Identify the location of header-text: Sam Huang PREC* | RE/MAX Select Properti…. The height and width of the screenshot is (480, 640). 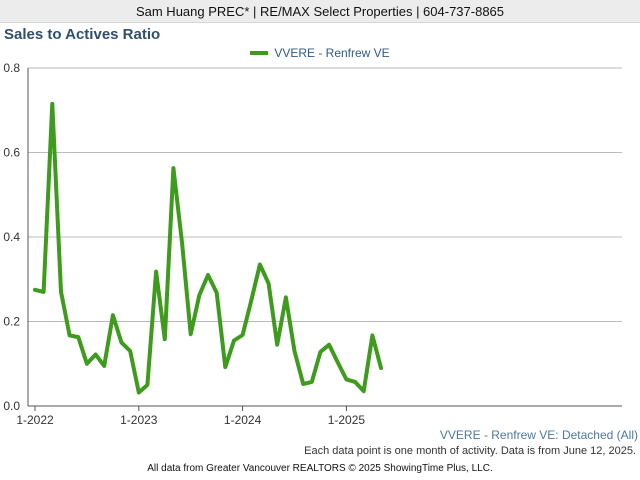
(320, 11).